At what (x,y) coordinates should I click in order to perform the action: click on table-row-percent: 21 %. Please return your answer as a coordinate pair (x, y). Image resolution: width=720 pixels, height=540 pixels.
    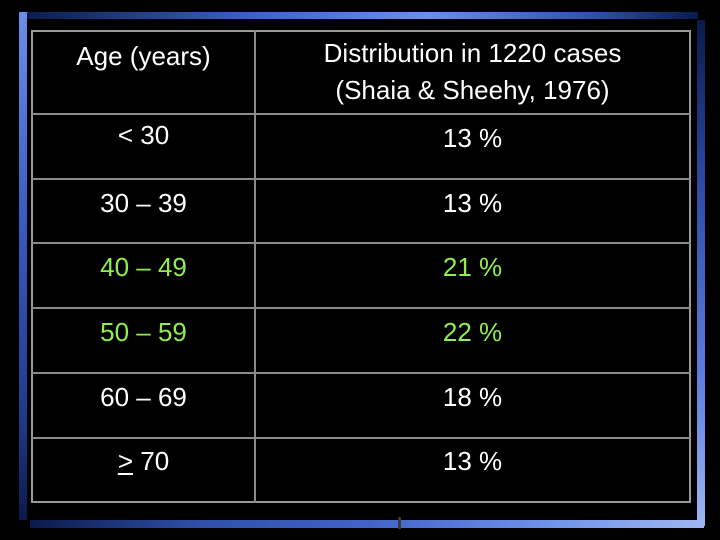
    Looking at the image, I should click on (472, 266).